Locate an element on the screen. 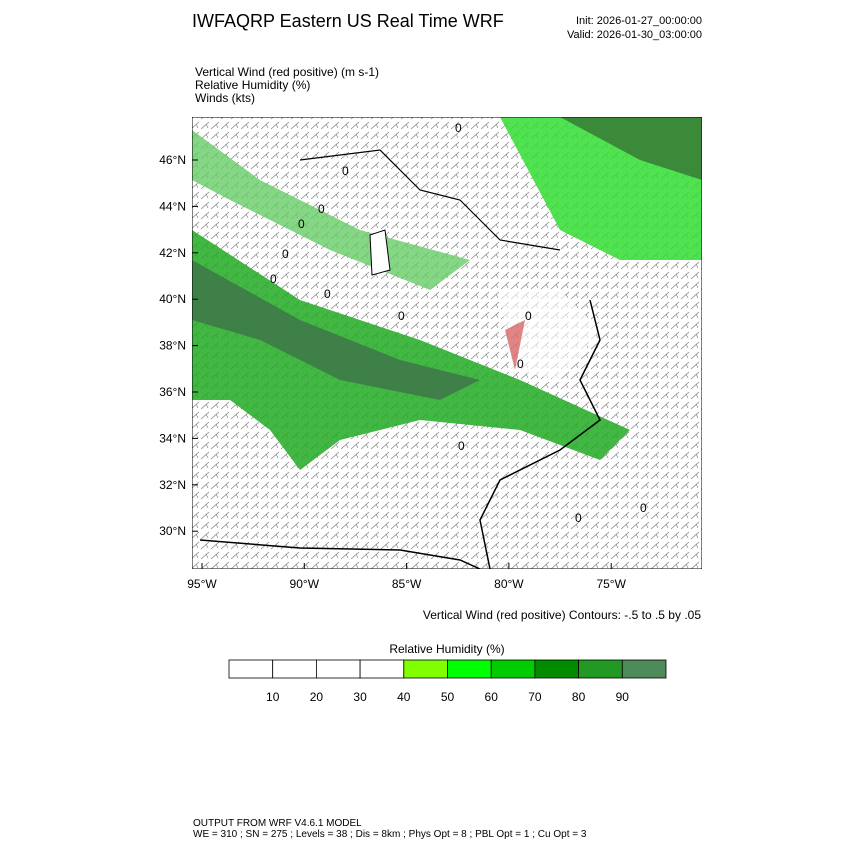  colorbar-label: 50 is located at coordinates (448, 697).